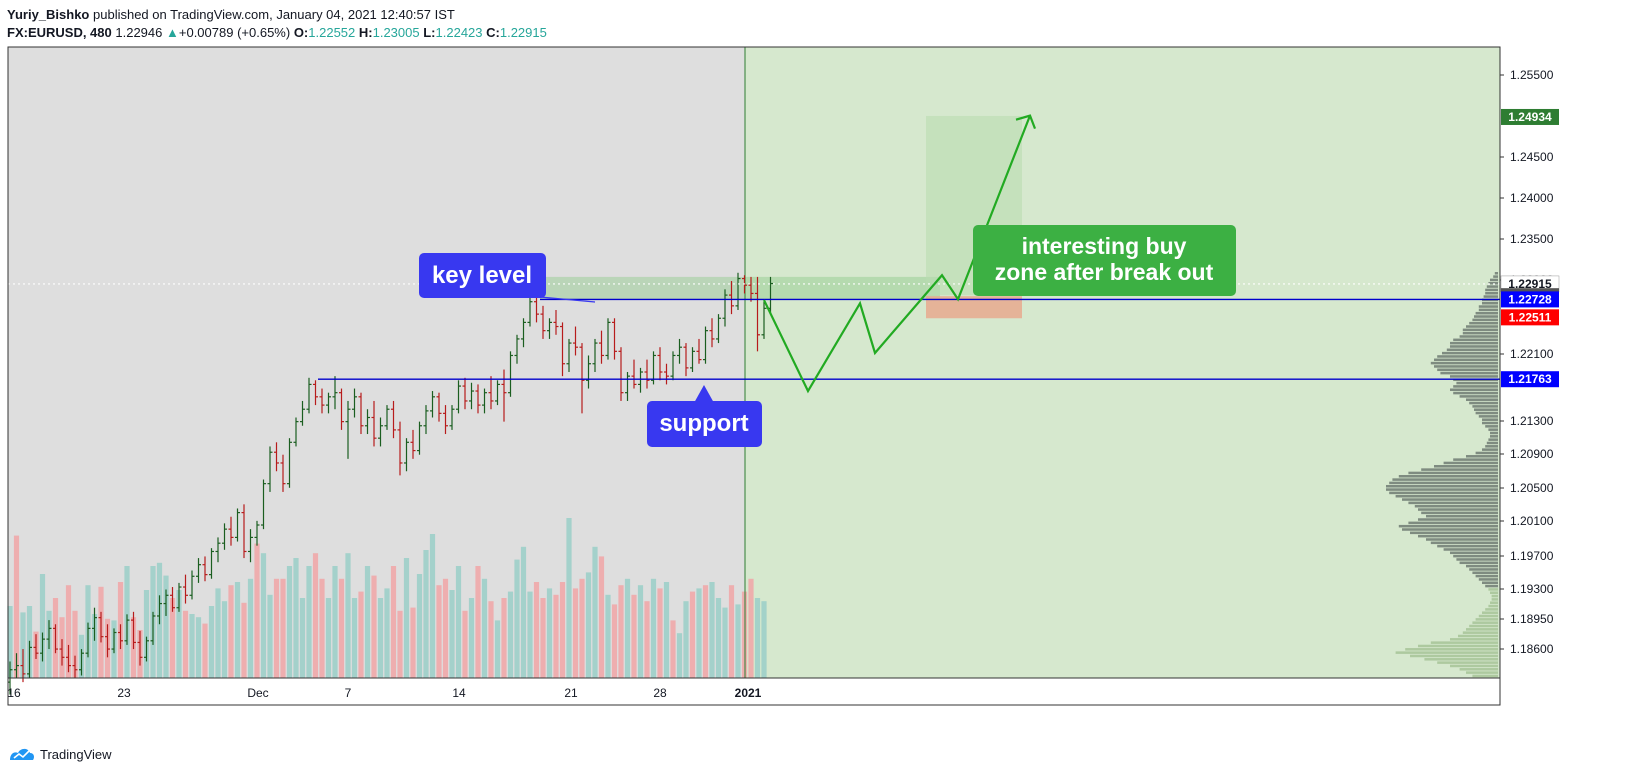  What do you see at coordinates (897, 254) in the screenshot?
I see `projected-path` at bounding box center [897, 254].